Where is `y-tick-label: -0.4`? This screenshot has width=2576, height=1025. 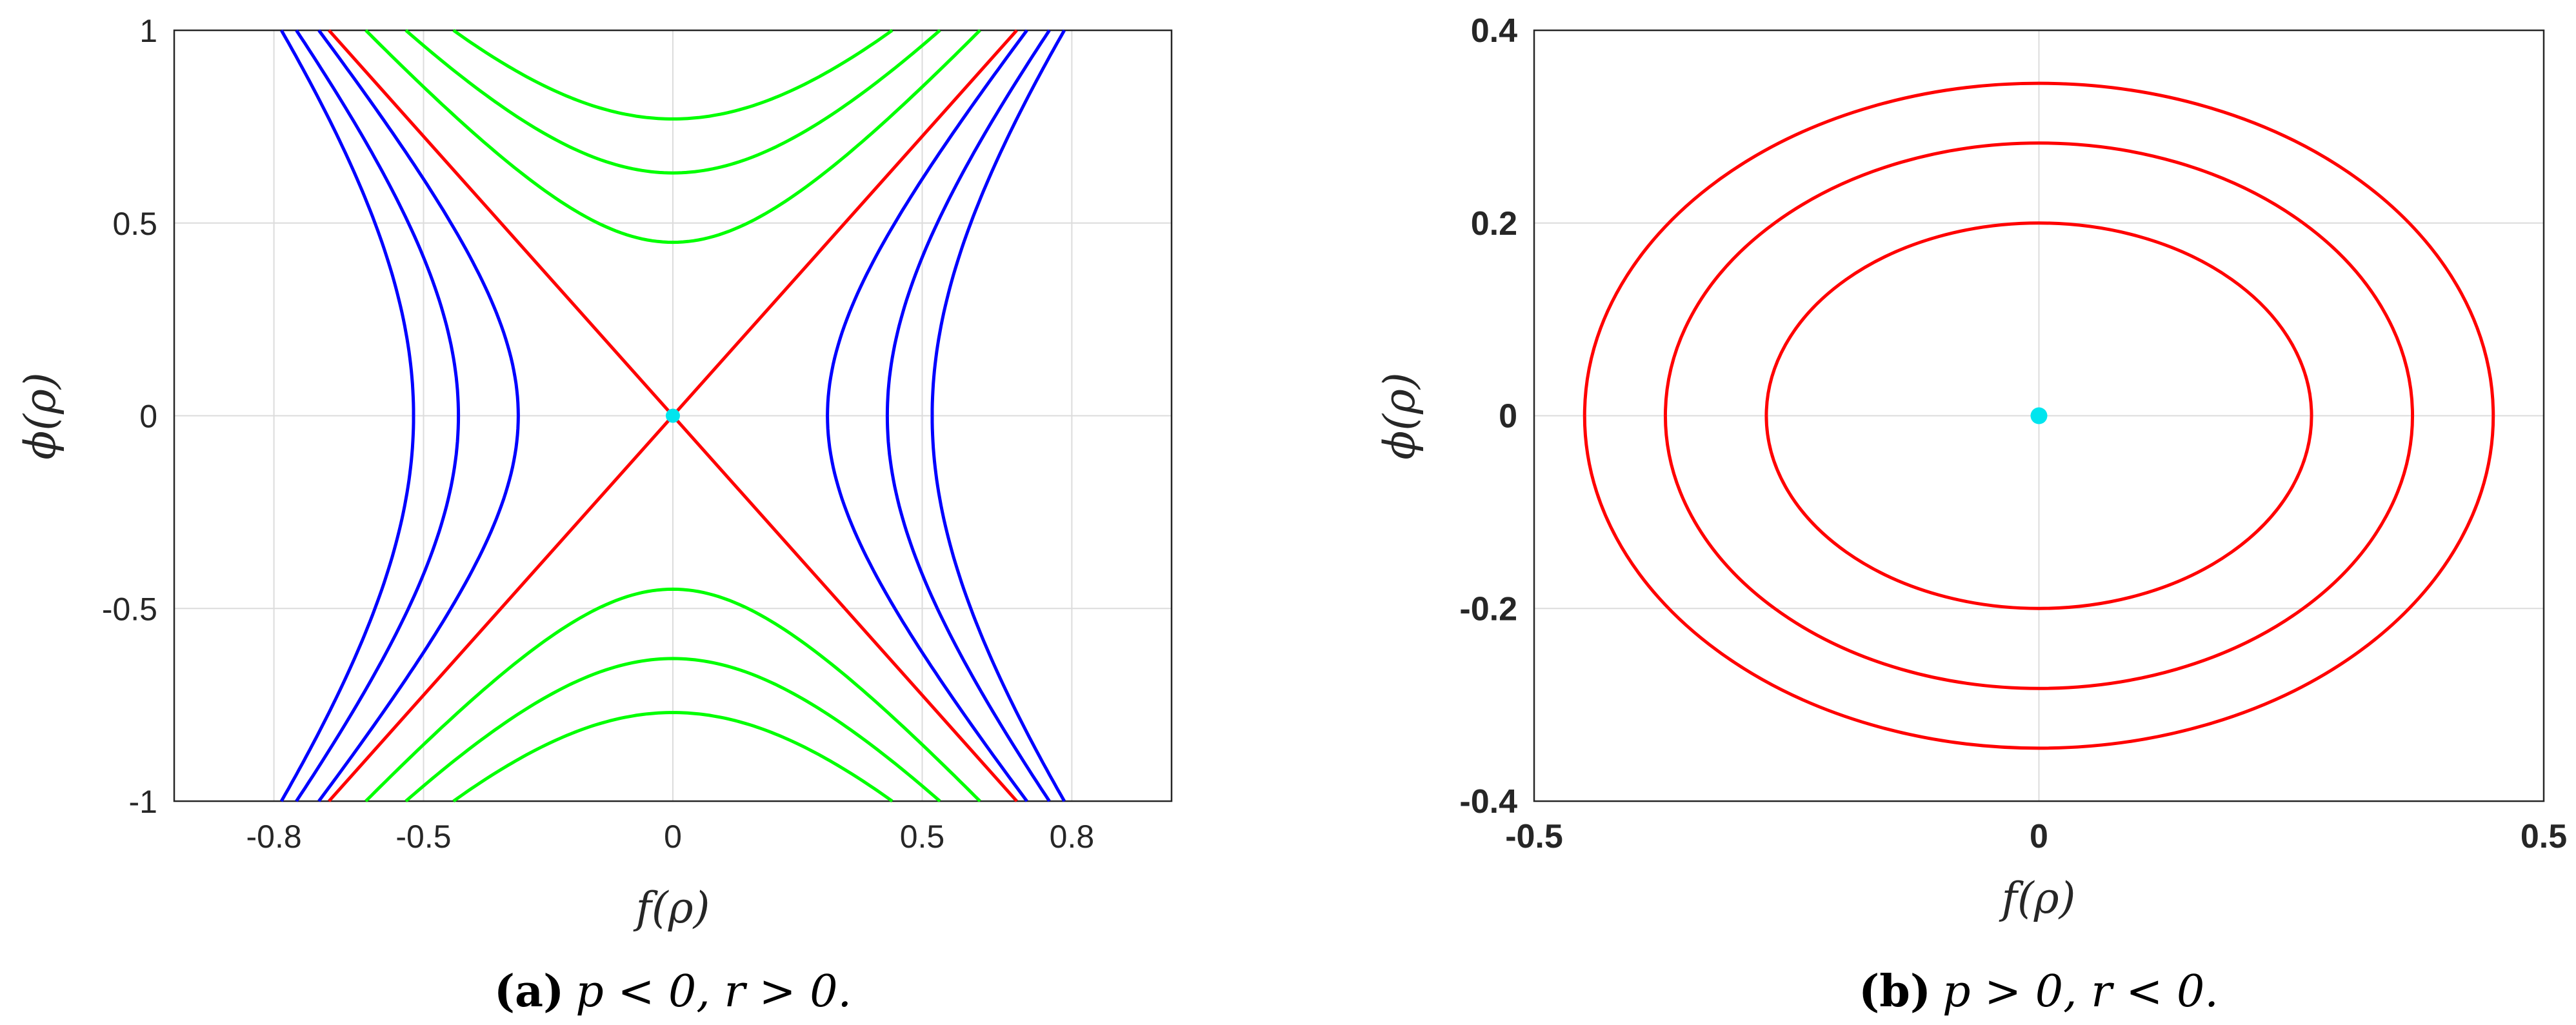 y-tick-label: -0.4 is located at coordinates (1488, 802).